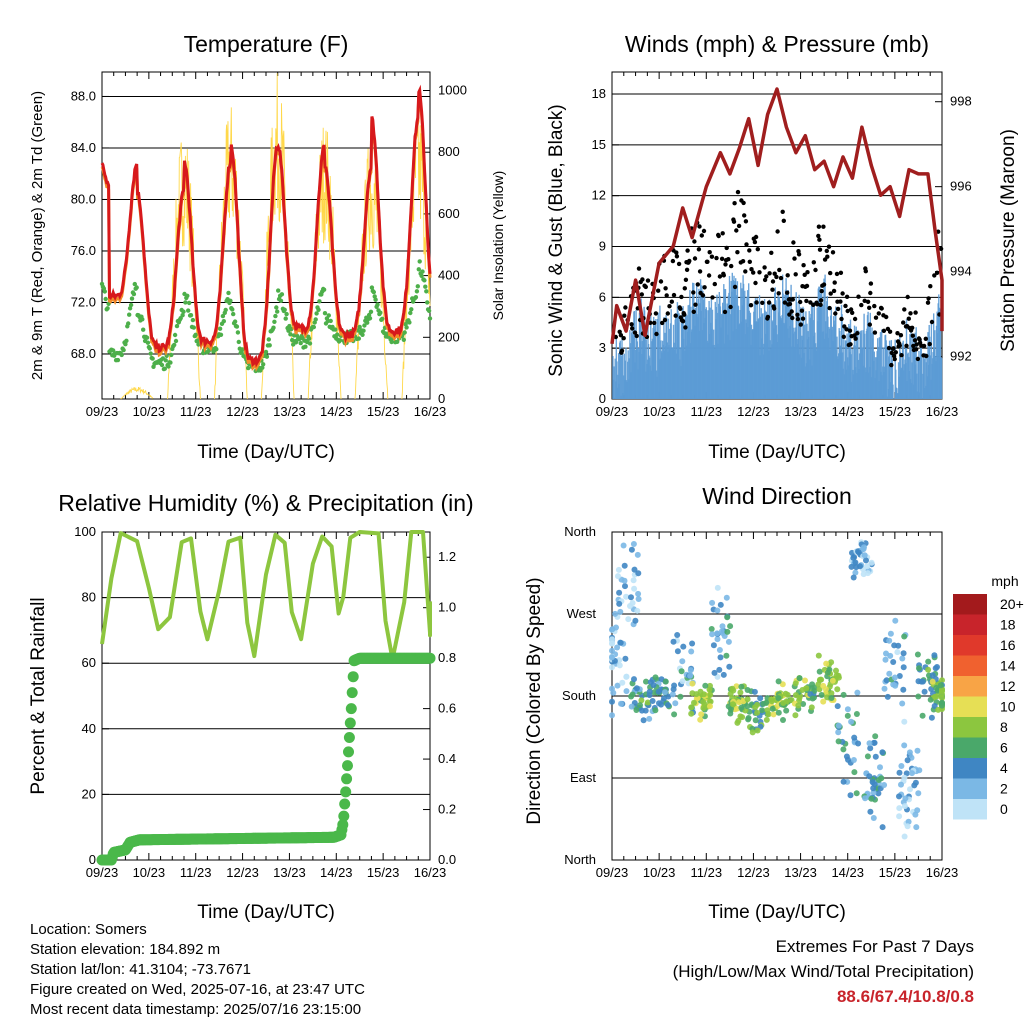 This screenshot has width=1024, height=1024. I want to click on winds-xlabel: Time (Day/UTC), so click(777, 452).